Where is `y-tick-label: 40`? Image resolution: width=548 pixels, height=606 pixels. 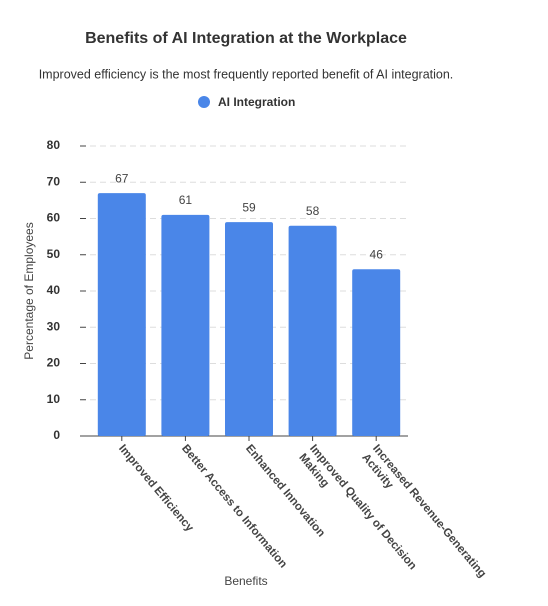 y-tick-label: 40 is located at coordinates (54, 290).